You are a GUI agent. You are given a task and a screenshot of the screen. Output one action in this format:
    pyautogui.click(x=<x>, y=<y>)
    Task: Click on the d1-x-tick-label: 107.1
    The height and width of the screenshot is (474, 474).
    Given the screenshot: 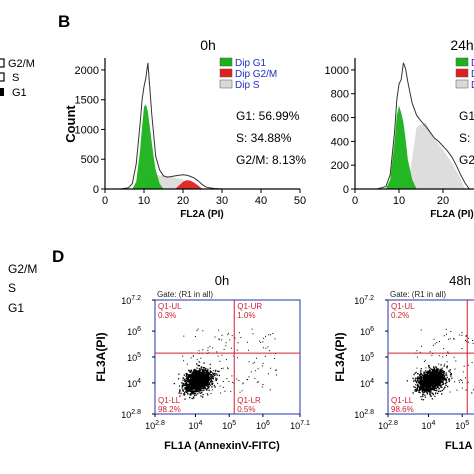 What is the action you would take?
    pyautogui.click(x=300, y=425)
    